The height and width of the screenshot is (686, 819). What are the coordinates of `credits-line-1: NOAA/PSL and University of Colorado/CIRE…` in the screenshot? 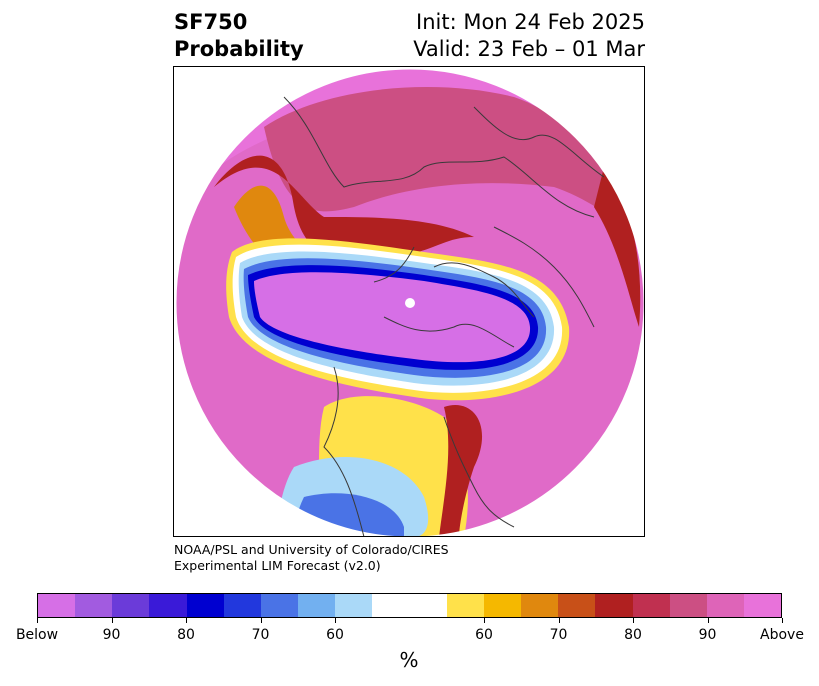 It's located at (311, 549).